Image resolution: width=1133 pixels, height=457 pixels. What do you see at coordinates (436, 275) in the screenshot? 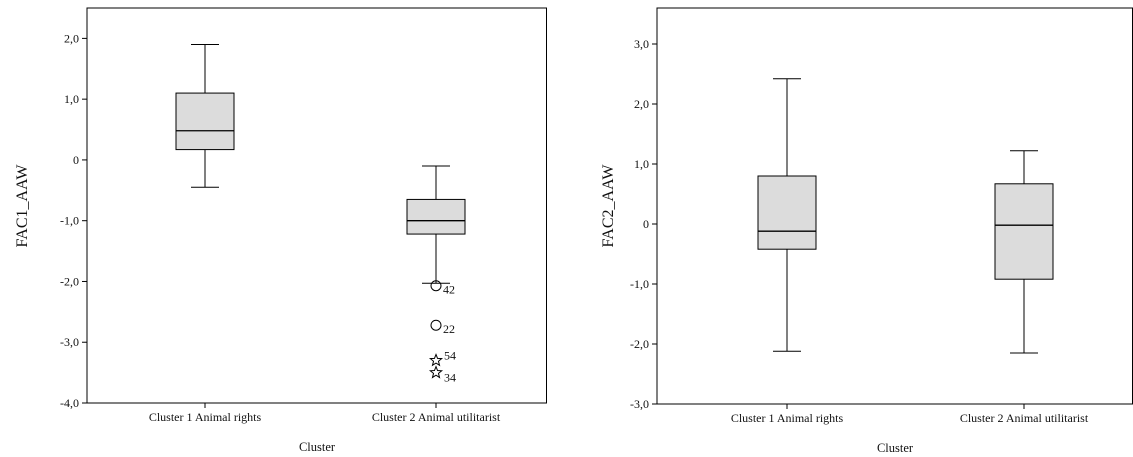
I see `box-2: 42 22 54 34` at bounding box center [436, 275].